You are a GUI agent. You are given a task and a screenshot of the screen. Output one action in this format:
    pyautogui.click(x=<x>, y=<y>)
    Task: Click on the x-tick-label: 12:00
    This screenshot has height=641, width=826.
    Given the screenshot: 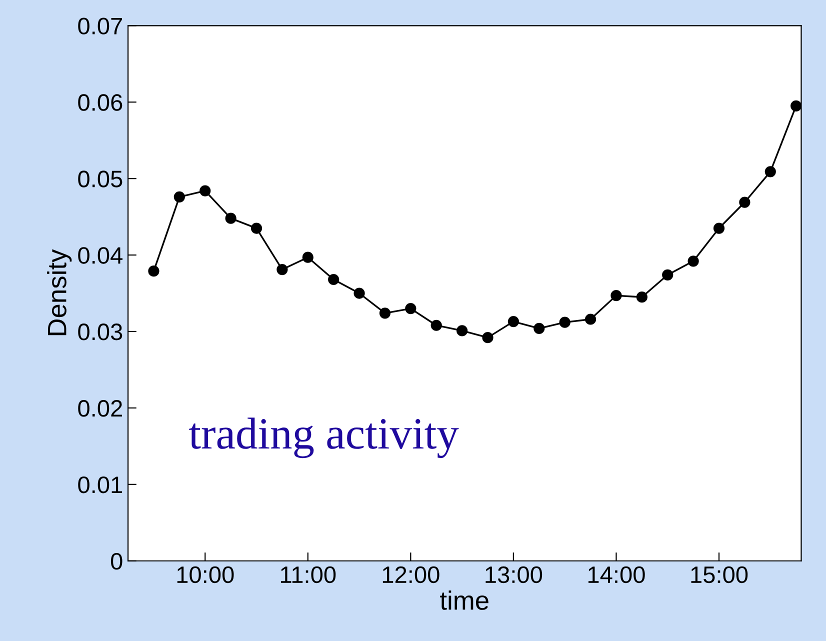 What is the action you would take?
    pyautogui.click(x=411, y=575)
    